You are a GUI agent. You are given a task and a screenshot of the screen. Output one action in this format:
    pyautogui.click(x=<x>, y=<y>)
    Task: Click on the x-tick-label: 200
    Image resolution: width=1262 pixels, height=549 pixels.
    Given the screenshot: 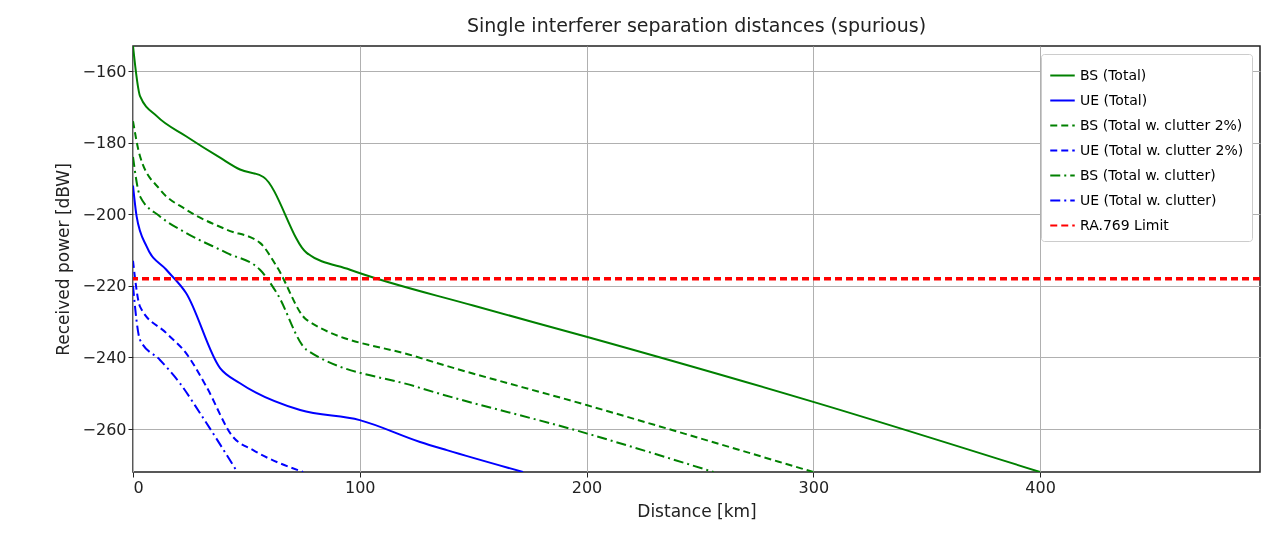 What is the action you would take?
    pyautogui.click(x=587, y=487)
    